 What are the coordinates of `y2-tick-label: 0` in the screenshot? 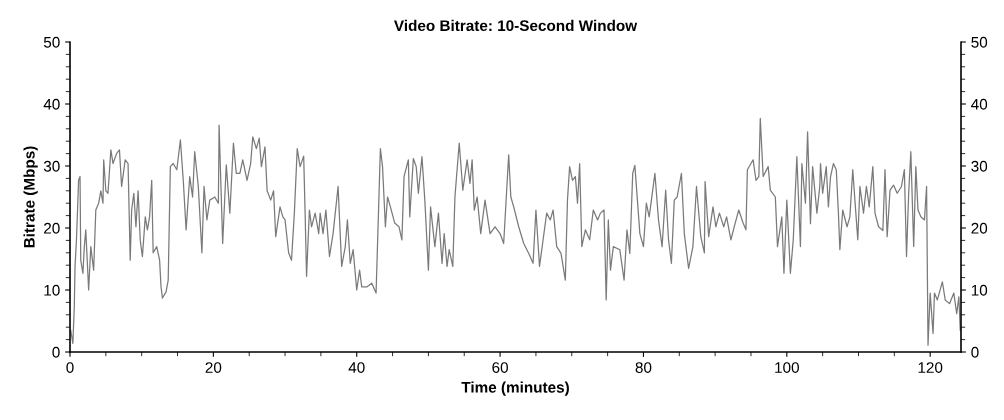 It's located at (975, 352).